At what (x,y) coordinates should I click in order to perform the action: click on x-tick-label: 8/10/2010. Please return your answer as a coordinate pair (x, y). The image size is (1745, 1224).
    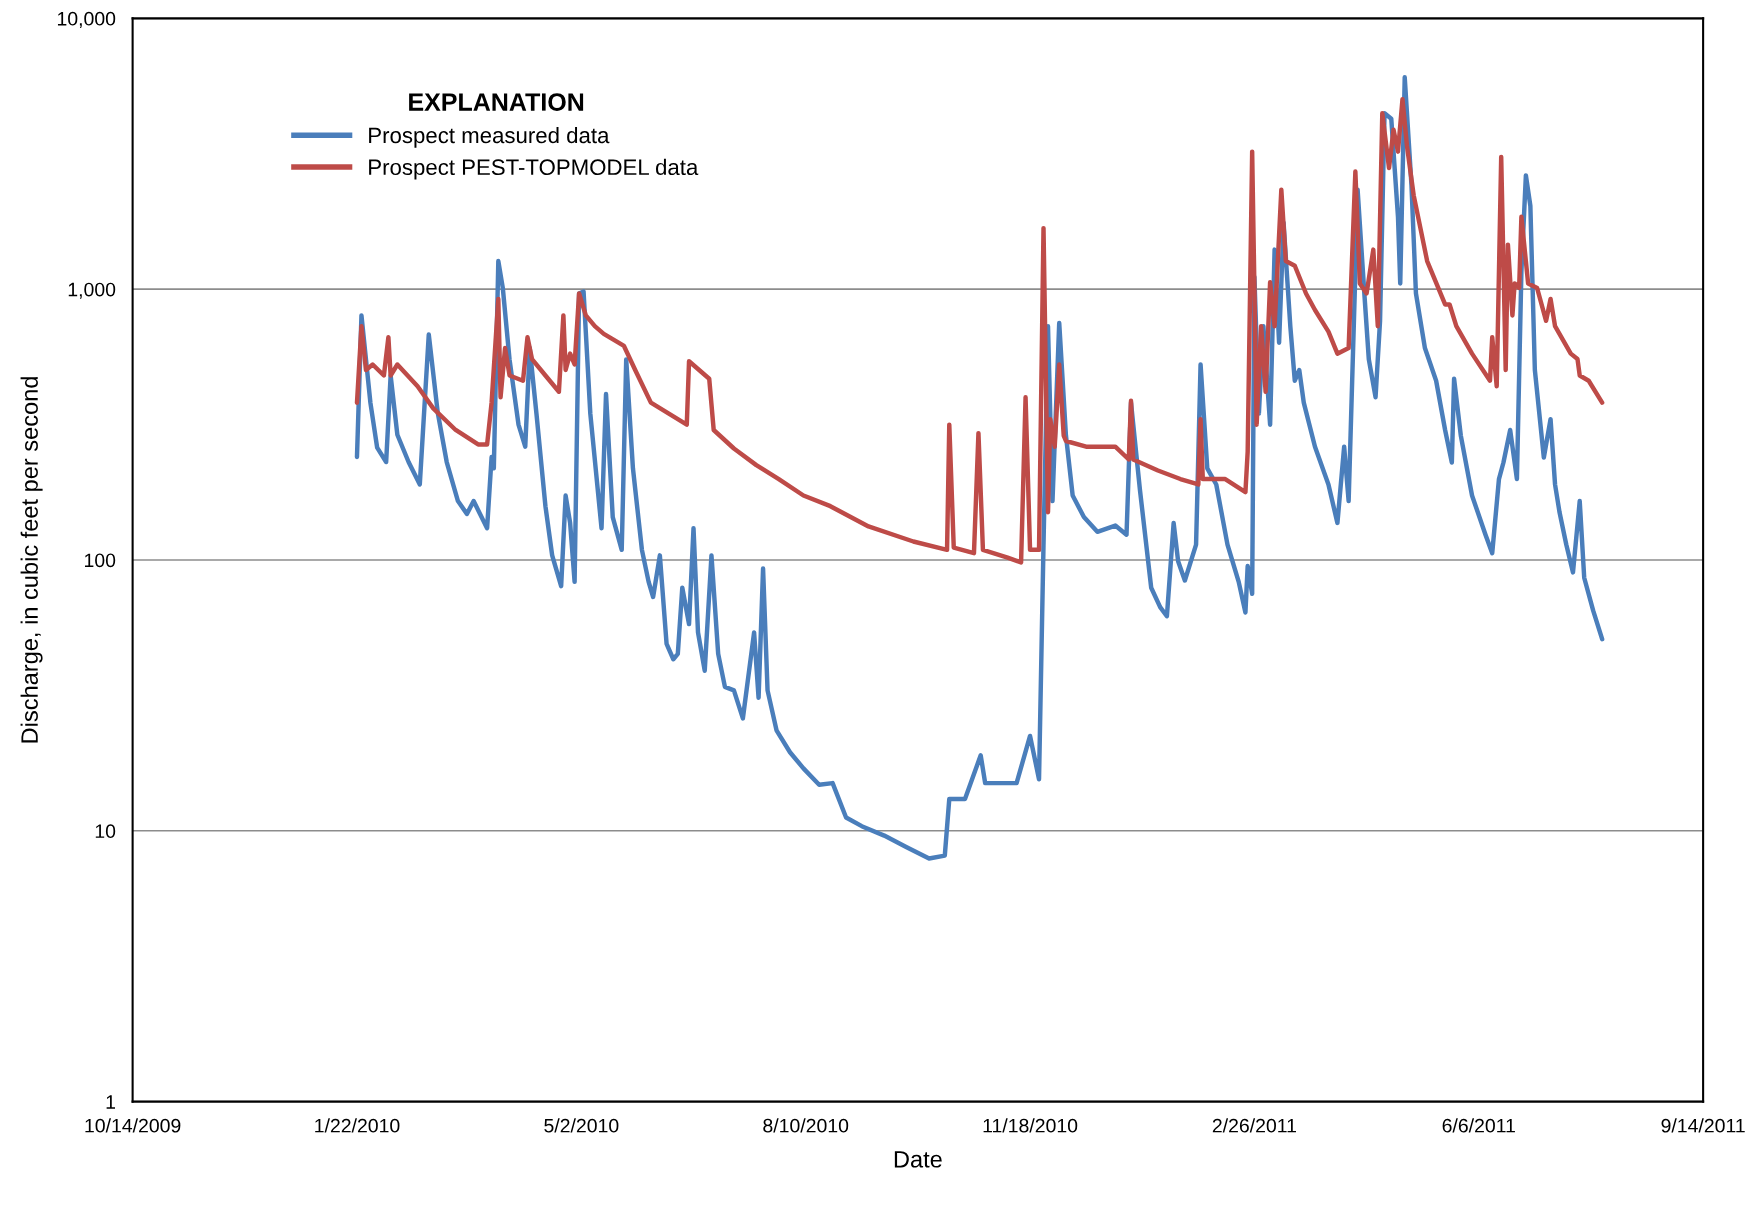
    Looking at the image, I should click on (806, 1125).